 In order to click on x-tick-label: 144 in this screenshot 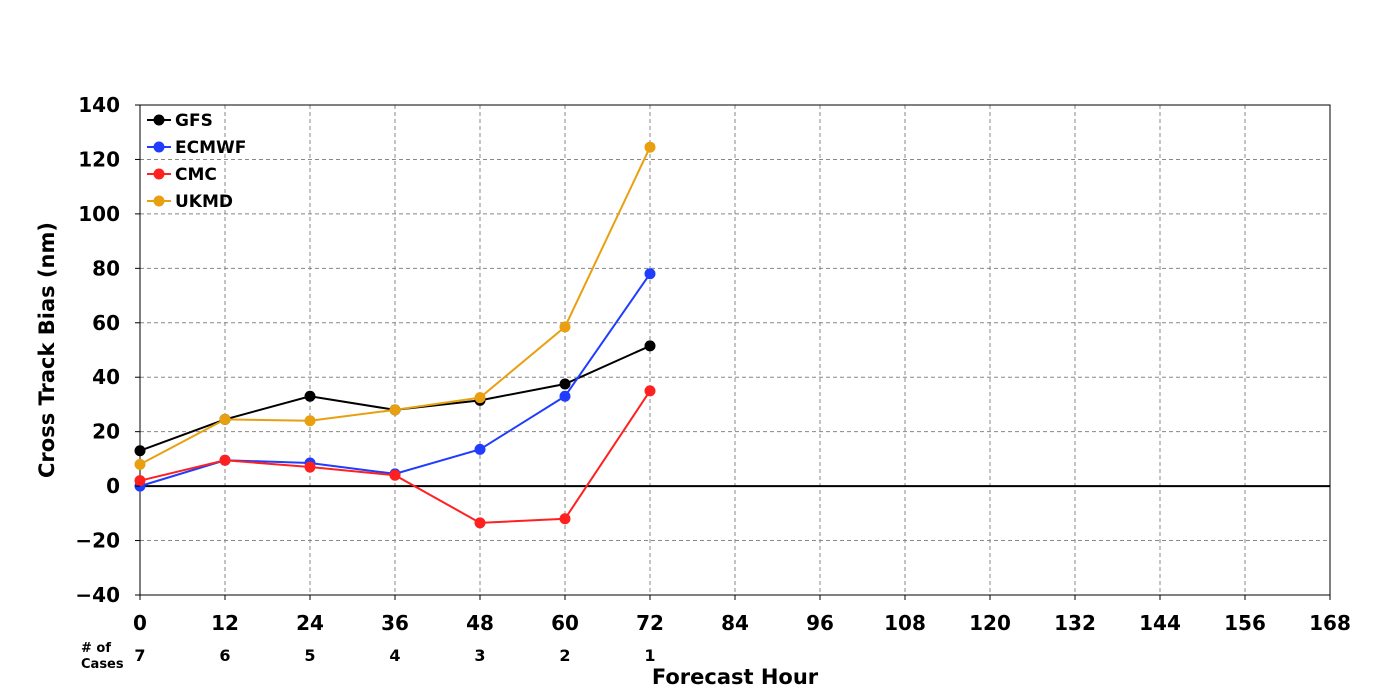, I will do `click(1160, 623)`.